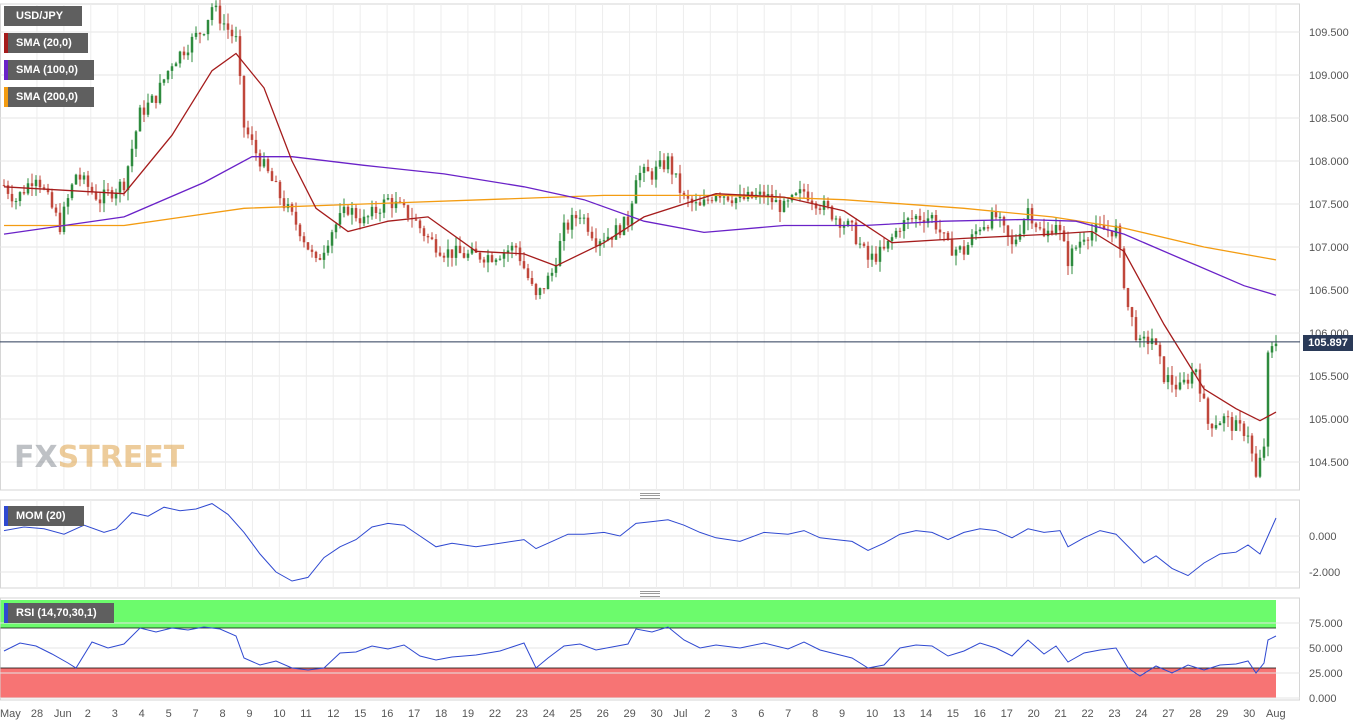  What do you see at coordinates (1276, 714) in the screenshot?
I see `x-tick-label: Aug` at bounding box center [1276, 714].